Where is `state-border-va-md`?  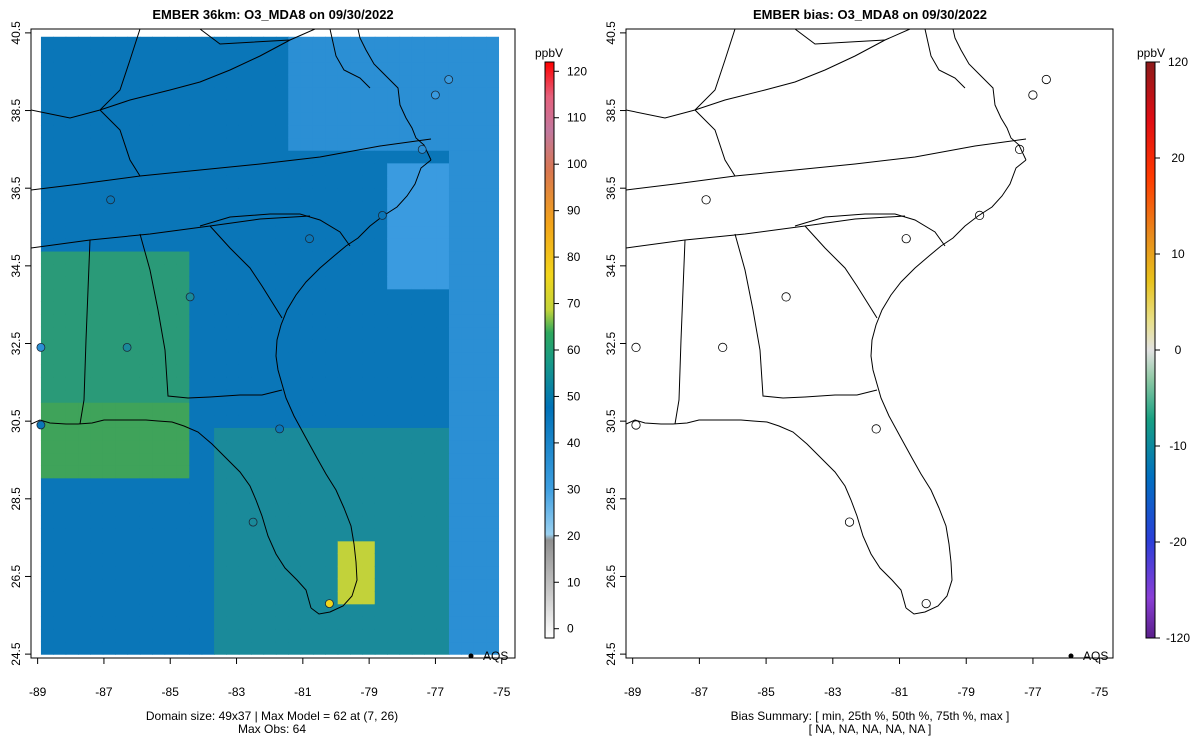
state-border-va-md is located at coordinates (350, 59).